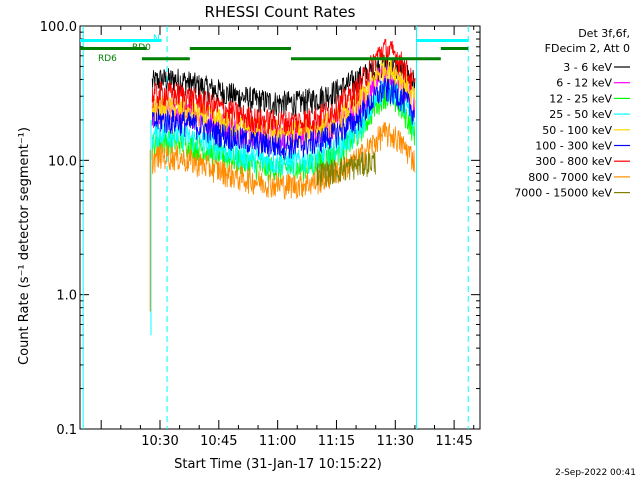 This screenshot has height=480, width=640. Describe the element at coordinates (570, 177) in the screenshot. I see `legend-entry-label: 800 - 7000 keV` at that location.